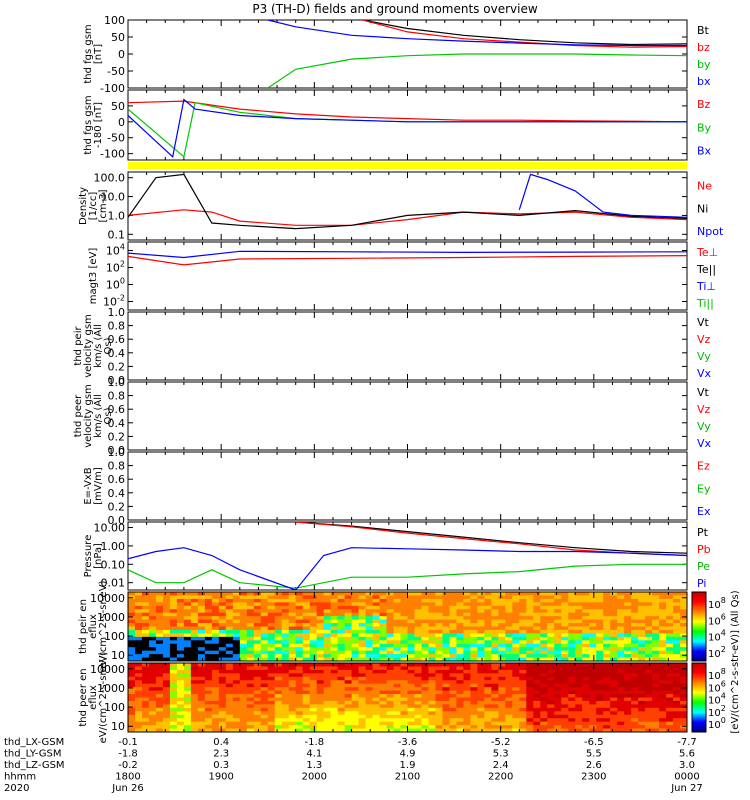  Describe the element at coordinates (117, 506) in the screenshot. I see `y-tick-label: 0.2` at that location.